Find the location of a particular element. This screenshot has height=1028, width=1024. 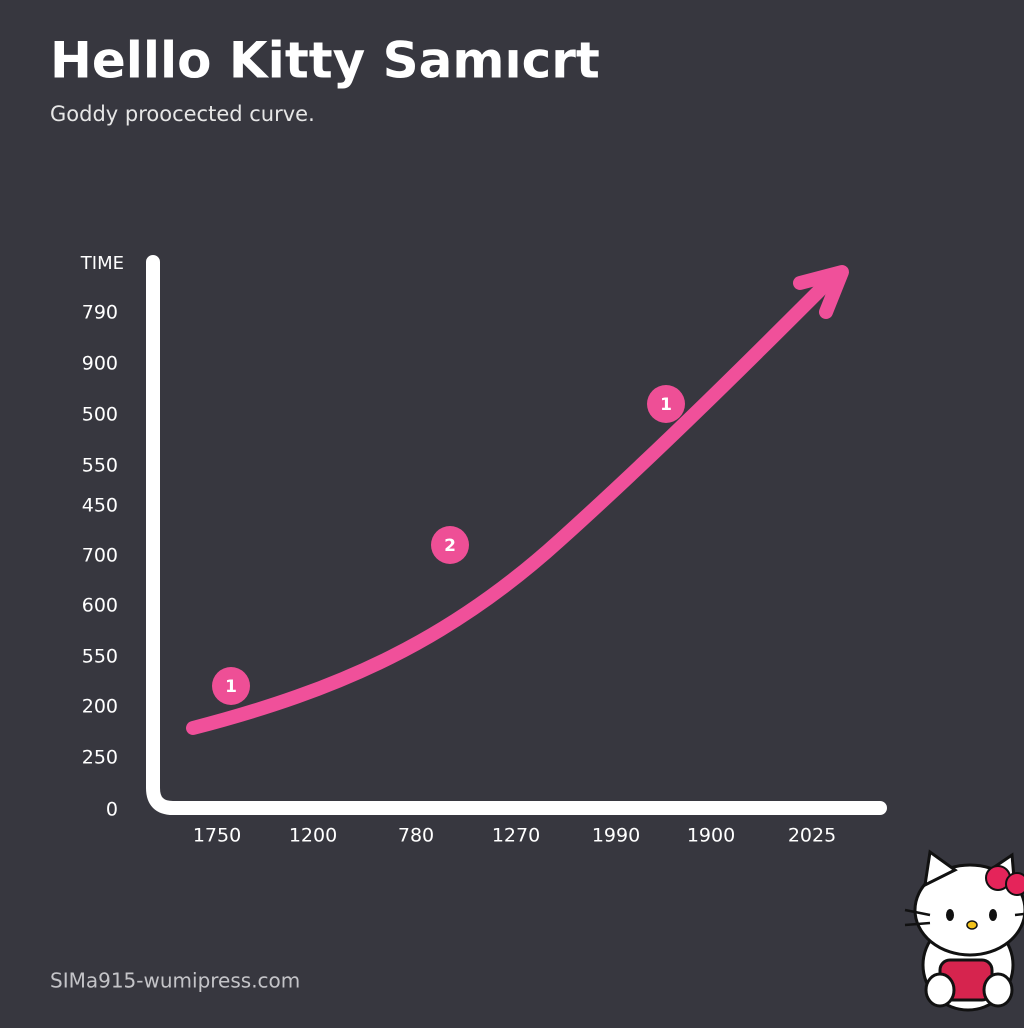

footer: SIMa915-wumipress.com is located at coordinates (175, 981).